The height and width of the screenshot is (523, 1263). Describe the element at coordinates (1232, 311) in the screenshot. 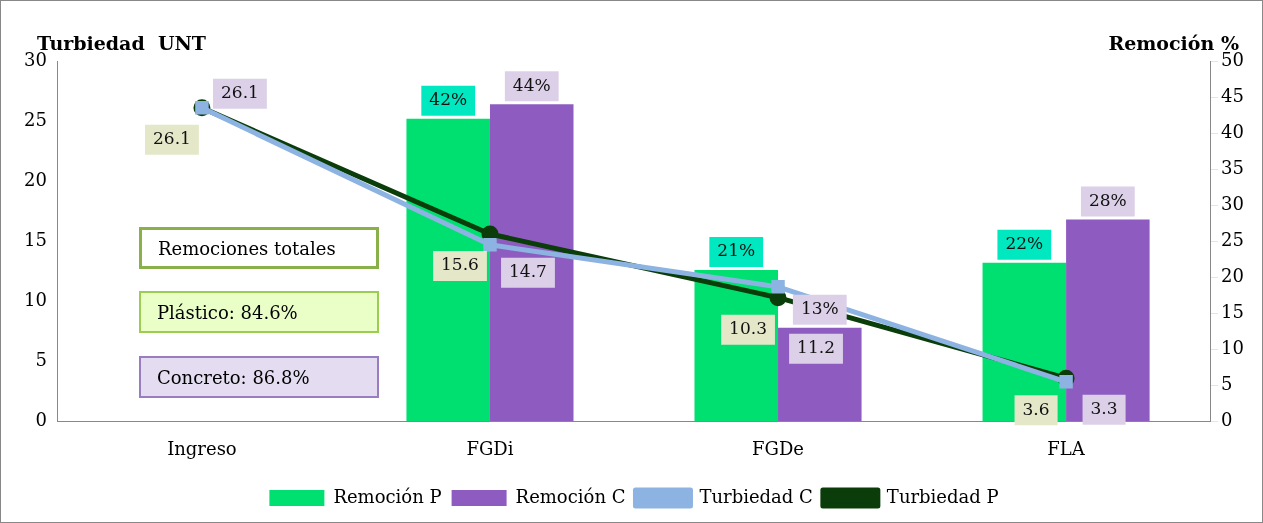

I see `y2-tick-label: 15` at that location.